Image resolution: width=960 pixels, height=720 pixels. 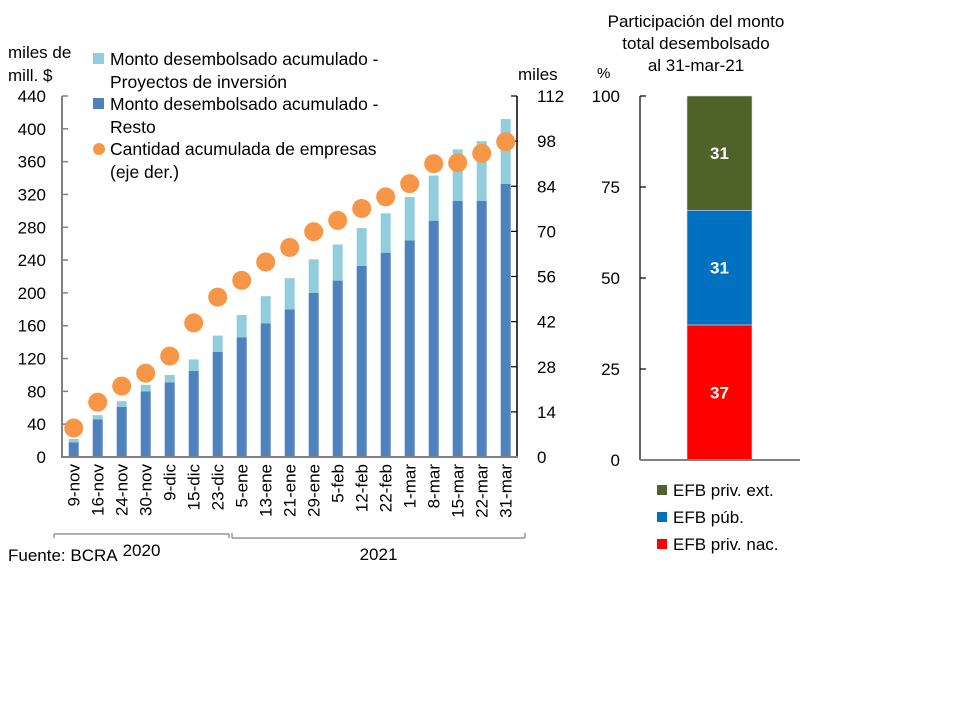 What do you see at coordinates (723, 490) in the screenshot?
I see `right-legend-label: EFB priv. ext.` at bounding box center [723, 490].